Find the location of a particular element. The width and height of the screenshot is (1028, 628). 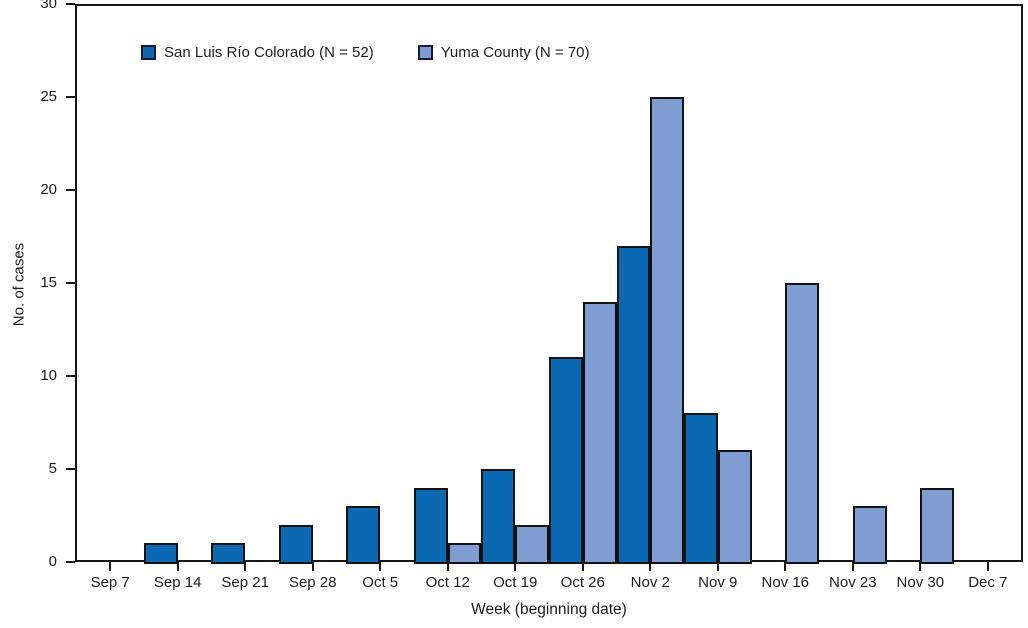

x-axis-tick-label: Nov 16 is located at coordinates (785, 582).